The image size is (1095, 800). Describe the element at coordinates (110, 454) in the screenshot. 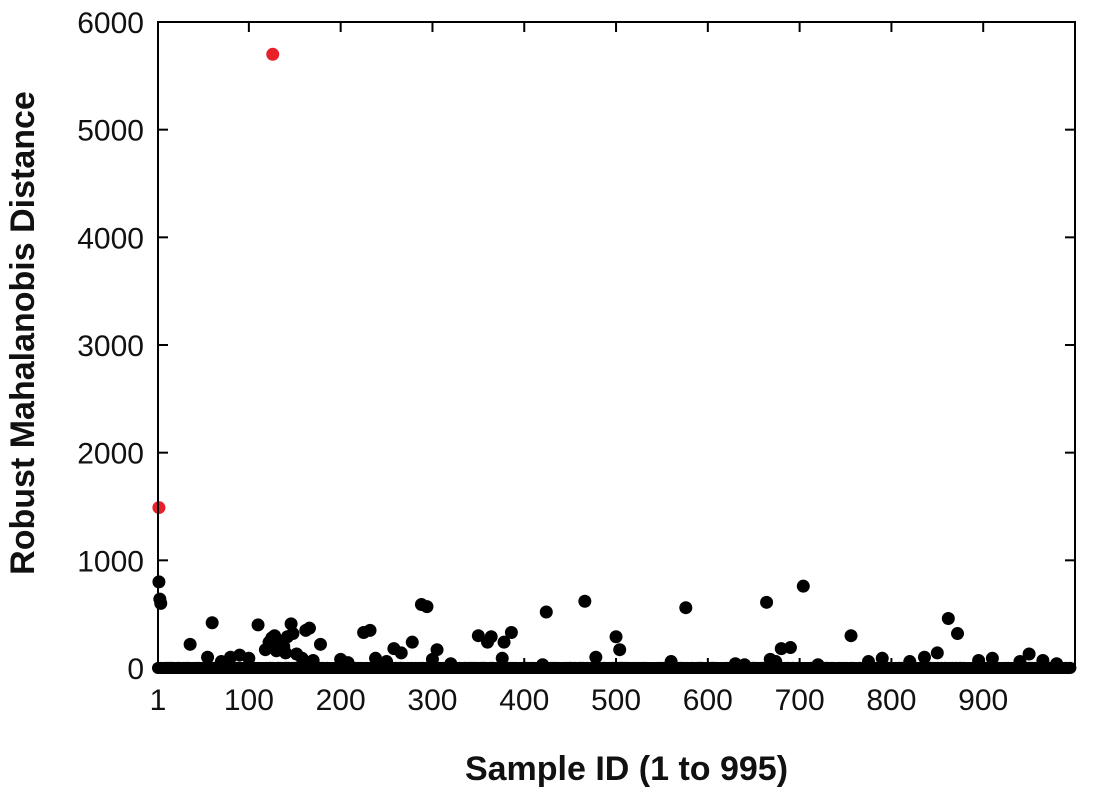

I see `y-tick-label: 2000` at that location.